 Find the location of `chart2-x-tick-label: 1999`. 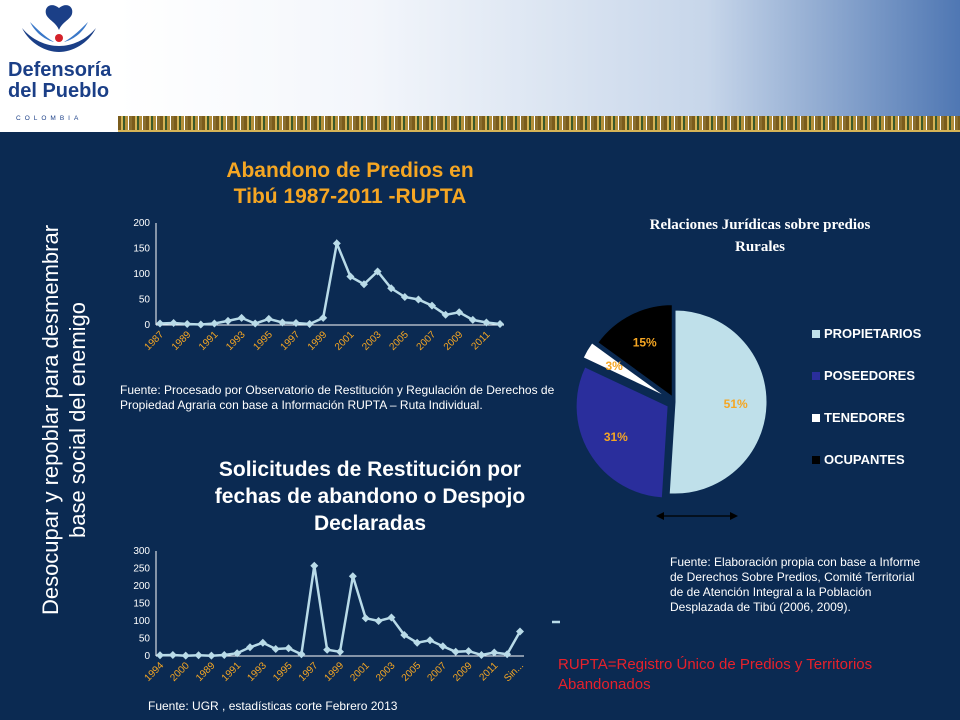

chart2-x-tick-label: 1999 is located at coordinates (335, 672).